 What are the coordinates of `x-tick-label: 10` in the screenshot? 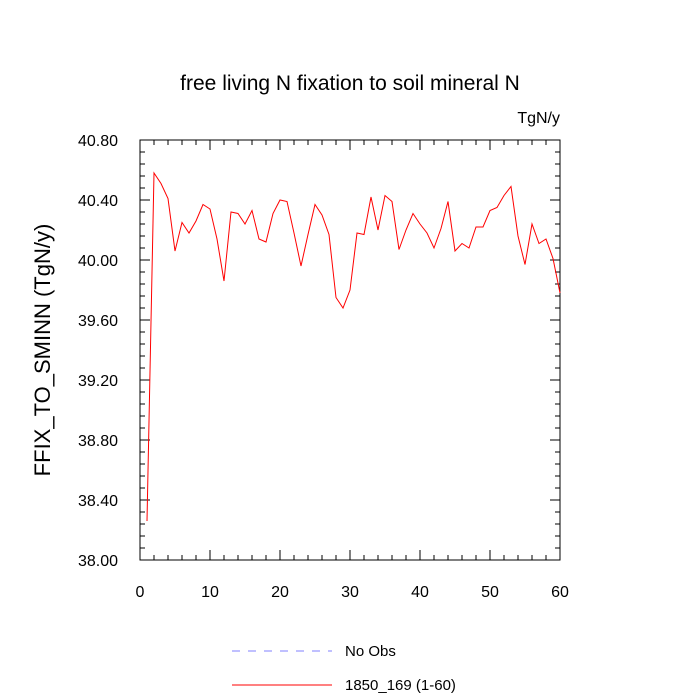 It's located at (210, 592).